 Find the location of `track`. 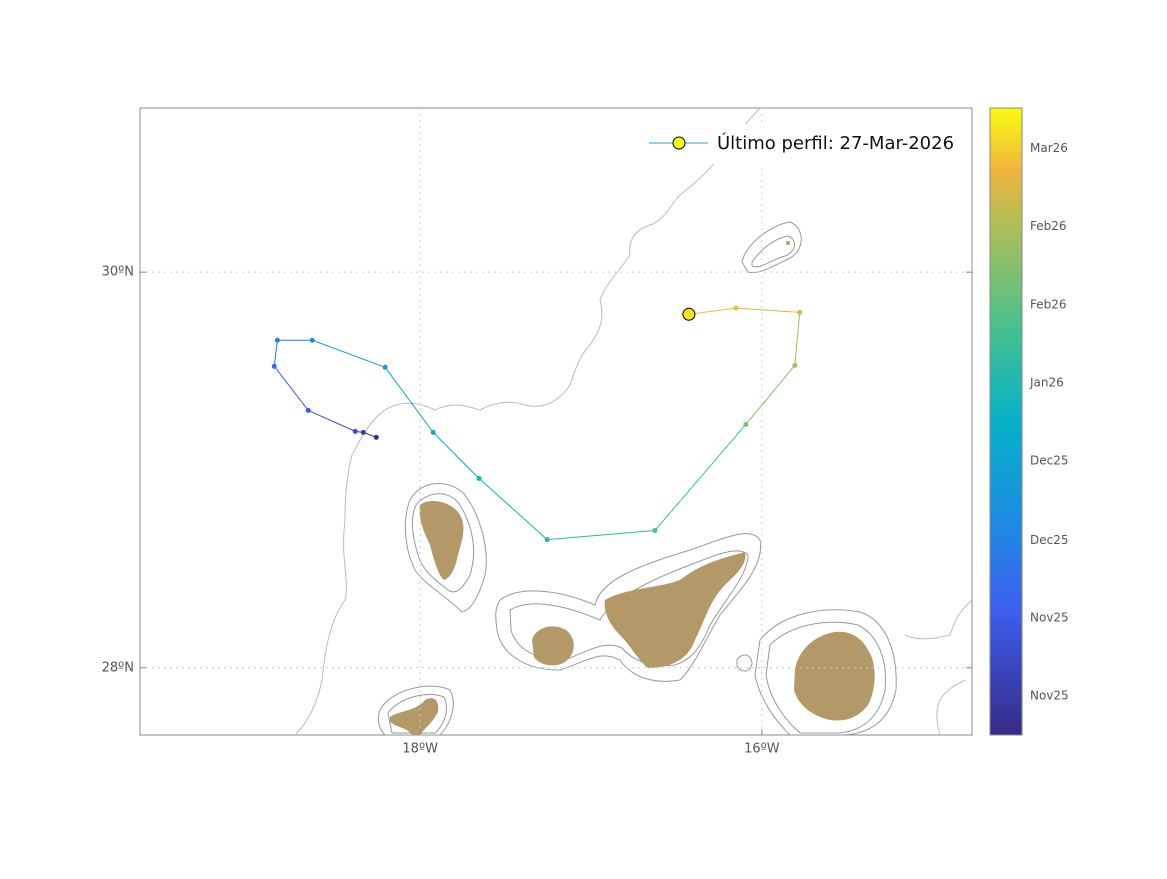

track is located at coordinates (537, 424).